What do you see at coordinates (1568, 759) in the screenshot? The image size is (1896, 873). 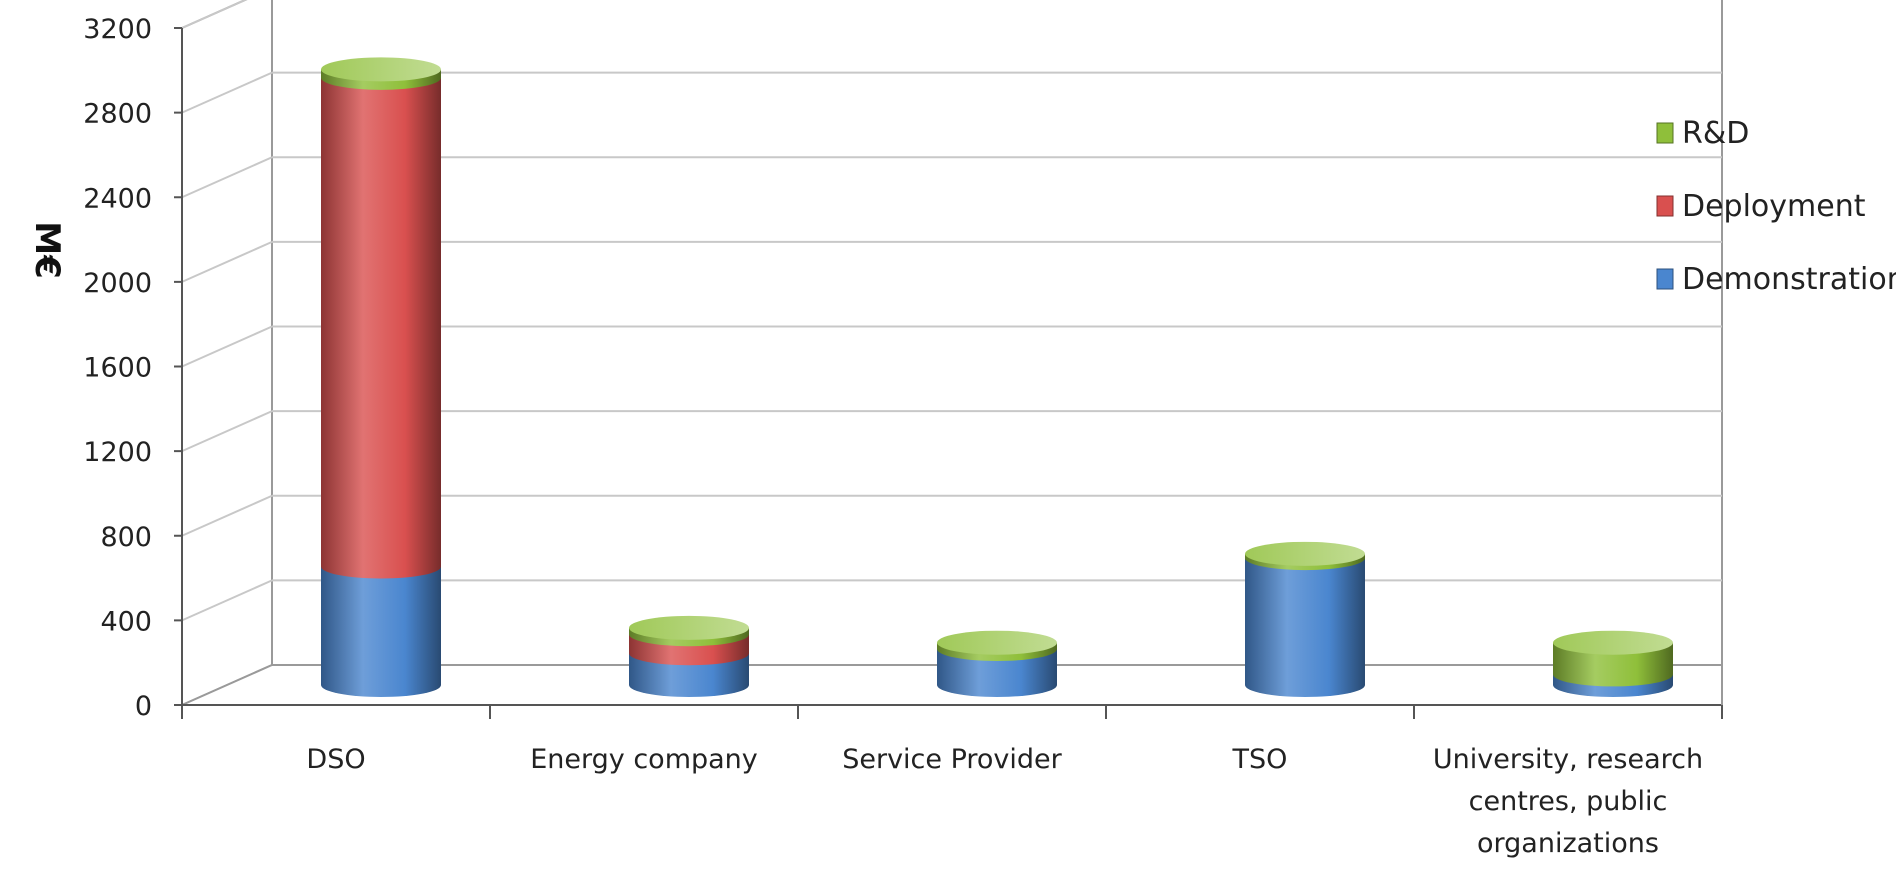 I see `category-label-university-research: University, research` at bounding box center [1568, 759].